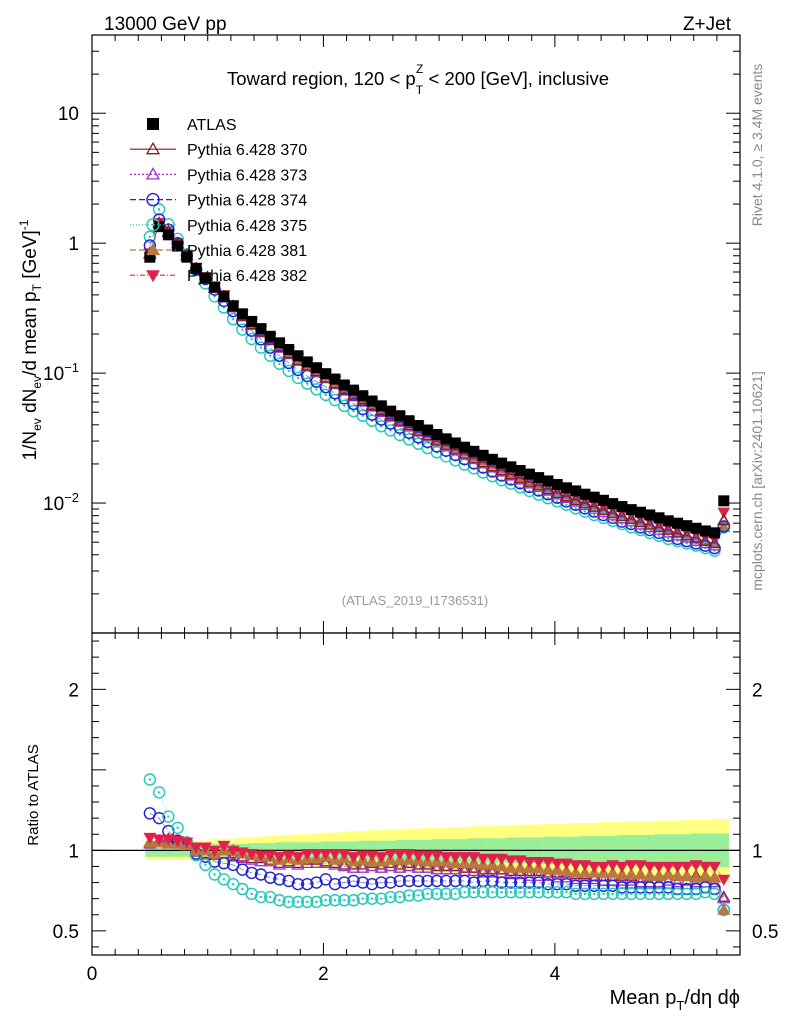 The height and width of the screenshot is (1024, 786). I want to click on ratio-tick-label-left: 1, so click(73, 851).